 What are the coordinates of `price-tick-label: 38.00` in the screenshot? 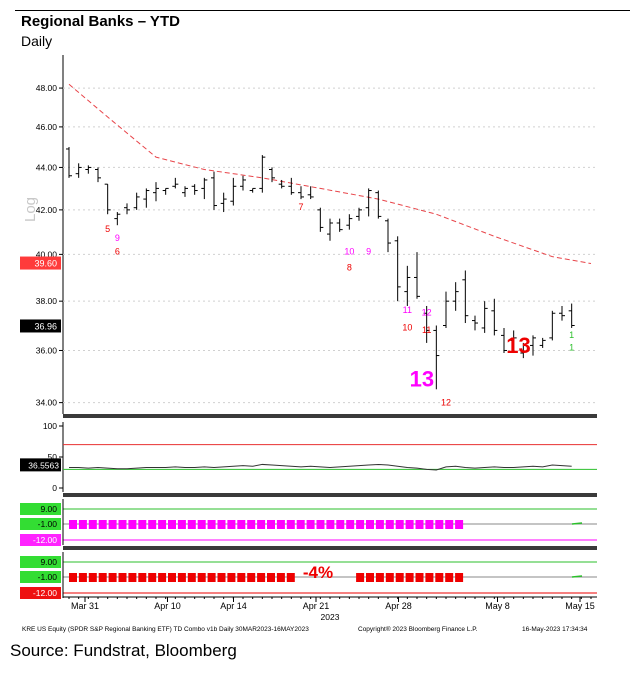 It's located at (47, 301).